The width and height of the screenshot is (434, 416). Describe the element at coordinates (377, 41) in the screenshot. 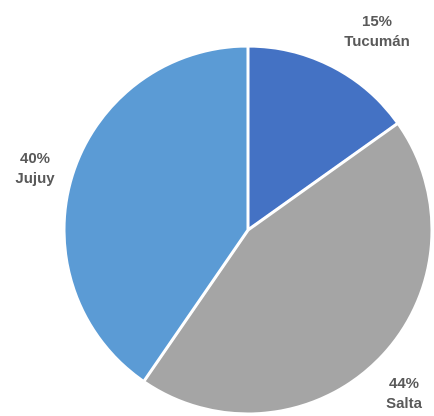

I see `data-label-tucuman-category: Tucumán` at that location.